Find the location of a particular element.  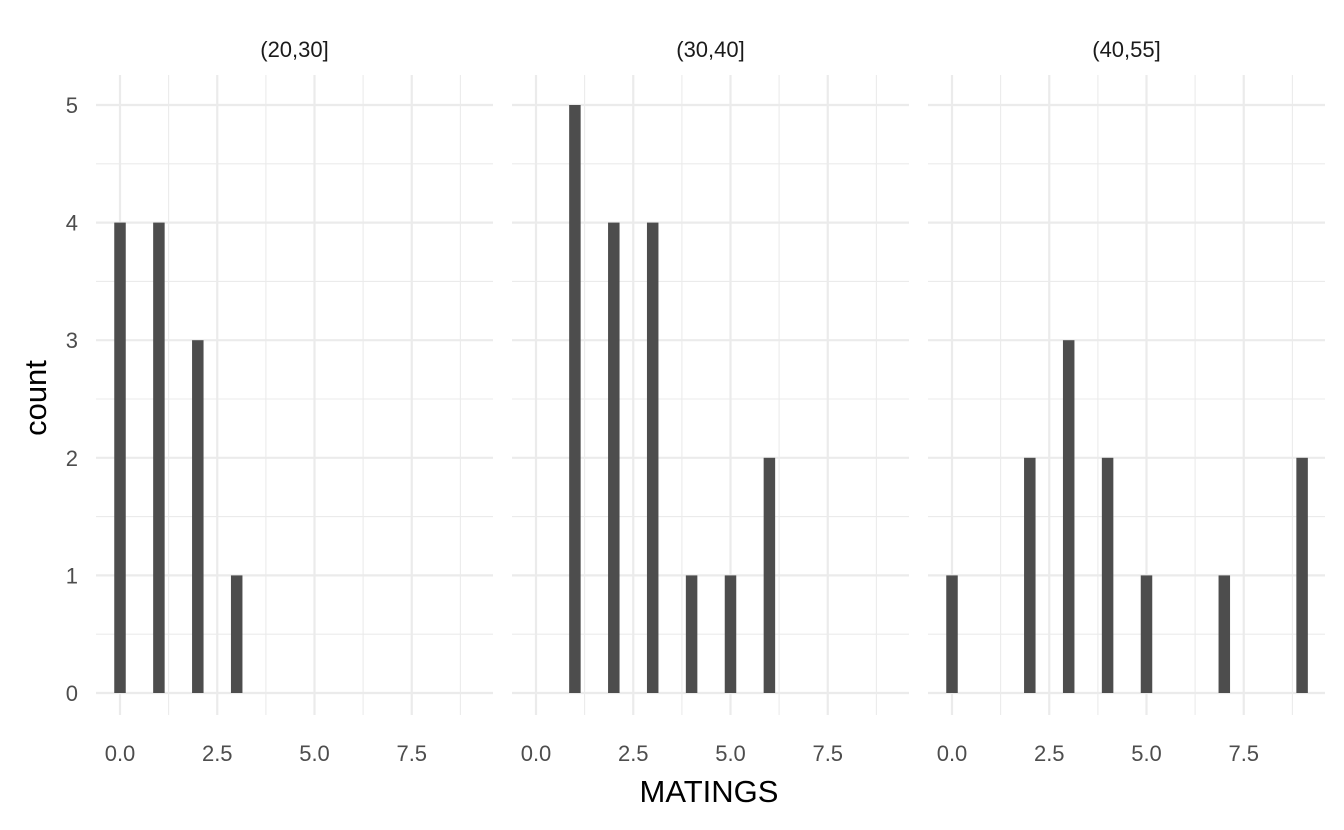

y-tick-label: 4 is located at coordinates (72, 223).